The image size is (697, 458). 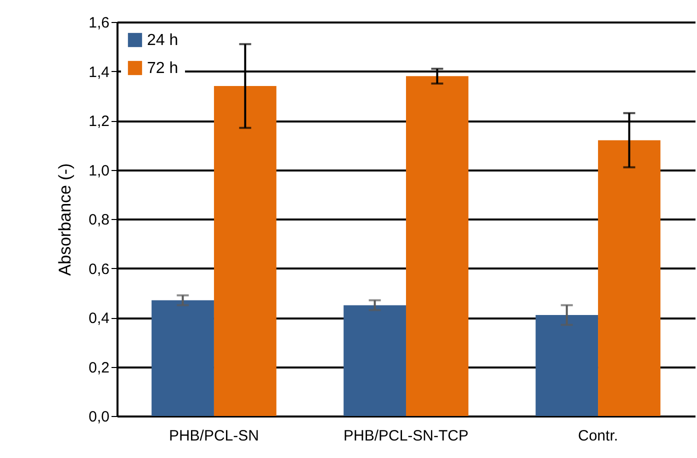 What do you see at coordinates (162, 40) in the screenshot?
I see `legend-label: 24 h` at bounding box center [162, 40].